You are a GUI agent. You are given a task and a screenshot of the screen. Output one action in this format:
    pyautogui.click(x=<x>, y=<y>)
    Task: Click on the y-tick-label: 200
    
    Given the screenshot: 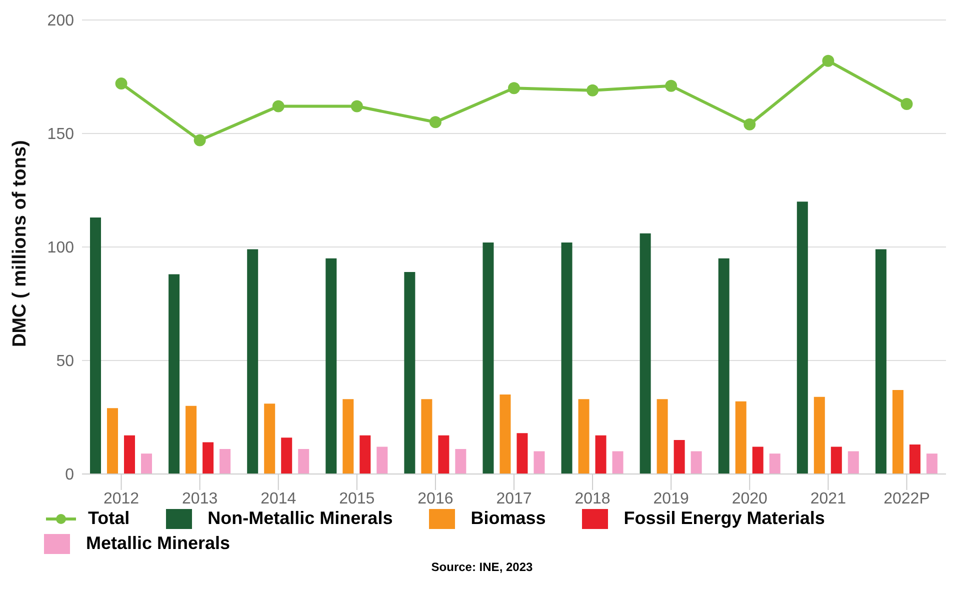 What is the action you would take?
    pyautogui.click(x=60, y=21)
    